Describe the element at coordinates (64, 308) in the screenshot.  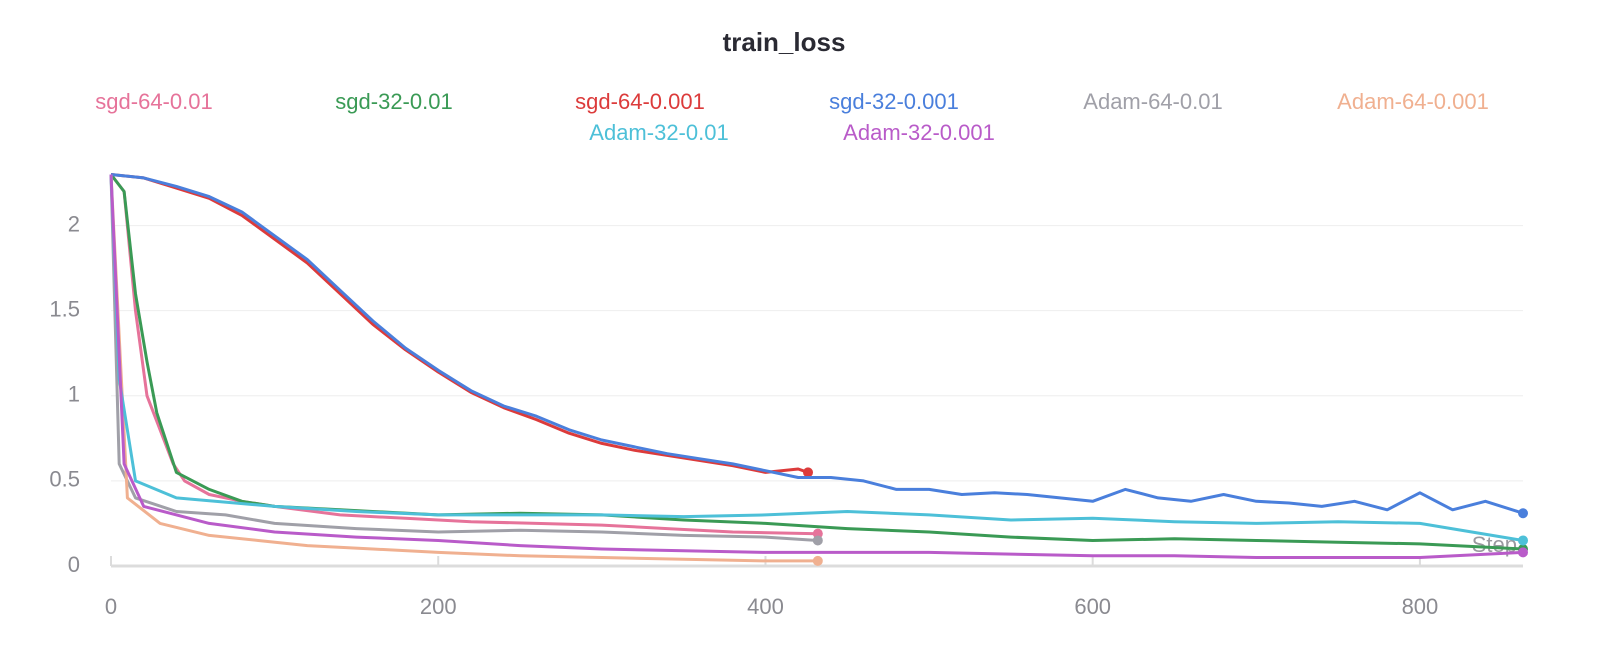
I see `y-tick-label: 1.5` at that location.